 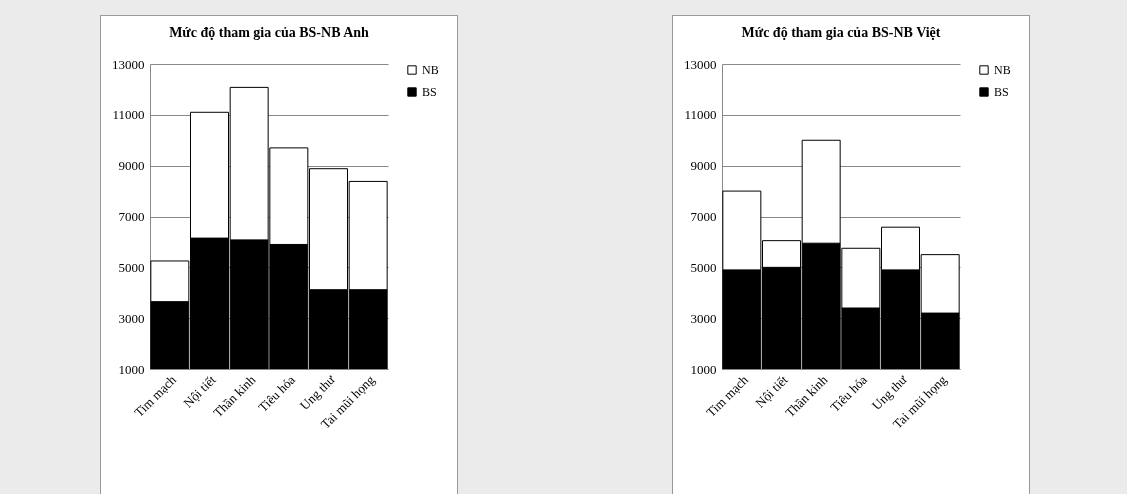 What do you see at coordinates (841, 32) in the screenshot?
I see `chart-title: Mức độ tham gia của BS-NB Việt` at bounding box center [841, 32].